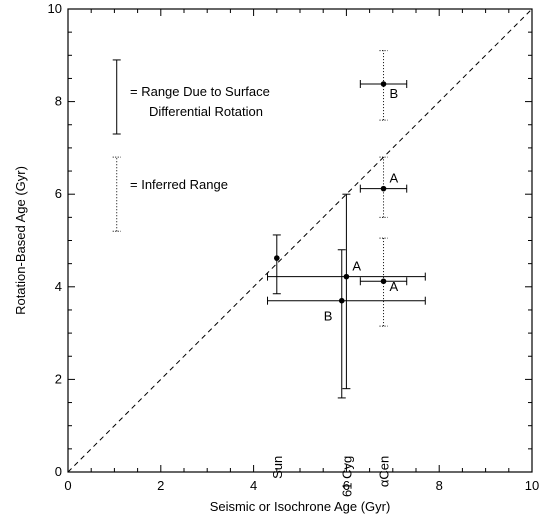 The width and height of the screenshot is (547, 519). What do you see at coordinates (58, 378) in the screenshot?
I see `y-tick-label: 2` at bounding box center [58, 378].